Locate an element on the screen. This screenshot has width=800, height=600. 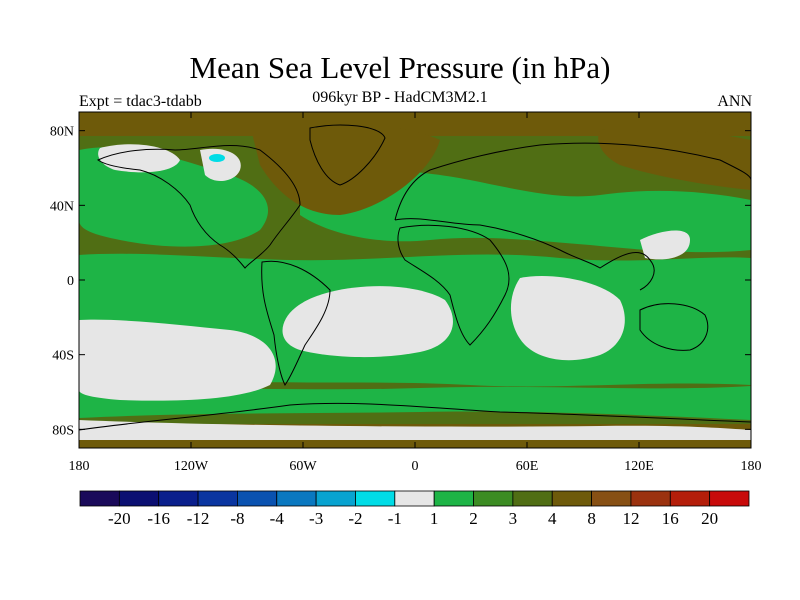
lat-tick-label: 0 is located at coordinates (70, 281).